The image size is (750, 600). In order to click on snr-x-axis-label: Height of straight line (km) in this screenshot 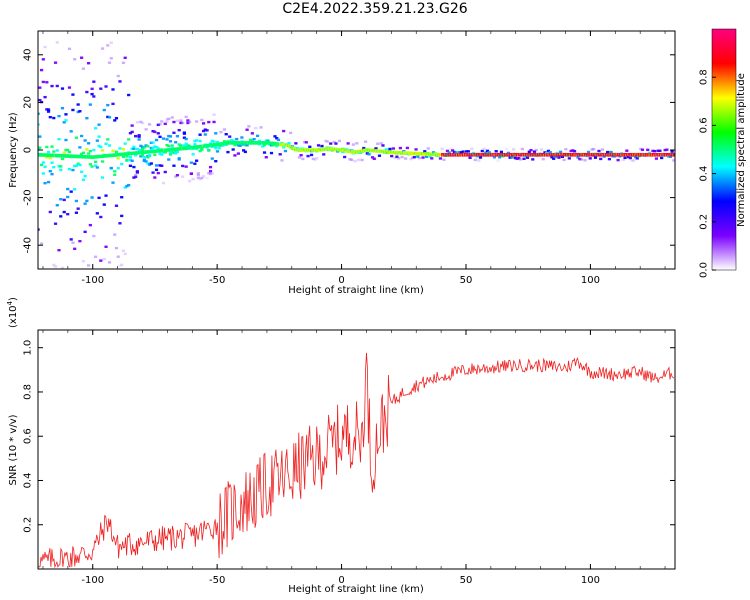, I will do `click(356, 589)`.